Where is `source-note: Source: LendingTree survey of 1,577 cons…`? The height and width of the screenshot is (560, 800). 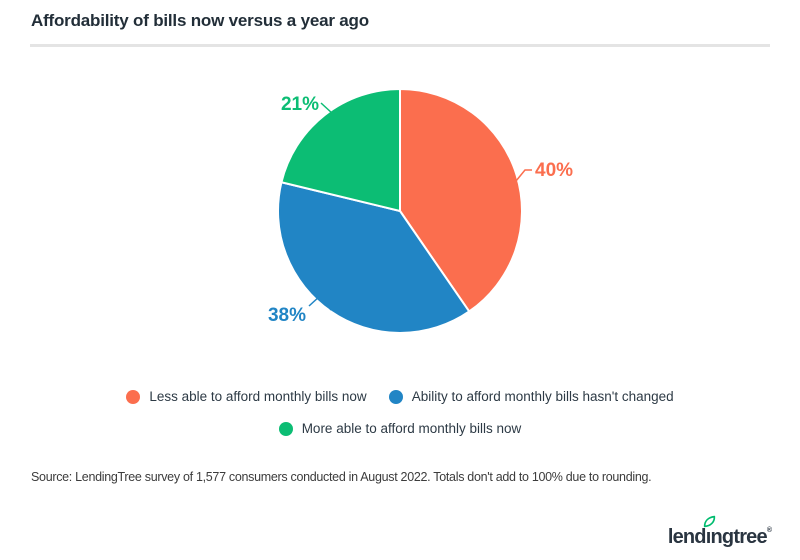 source-note: Source: LendingTree survey of 1,577 cons… is located at coordinates (341, 477).